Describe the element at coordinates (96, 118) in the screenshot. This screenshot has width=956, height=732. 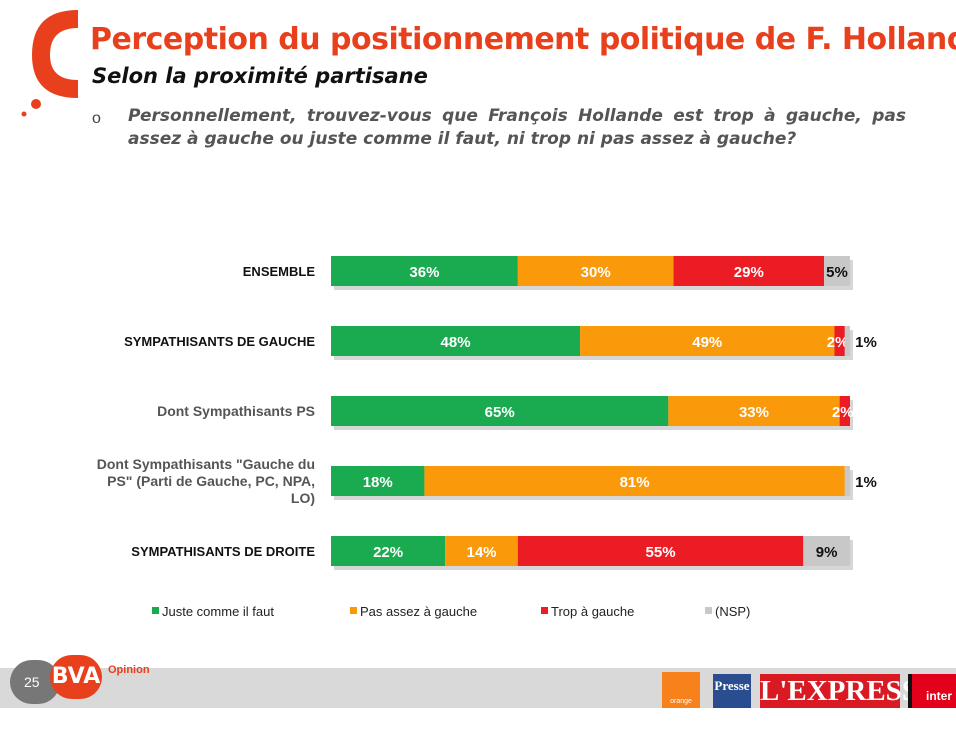
I see `bullet-icon: o` at that location.